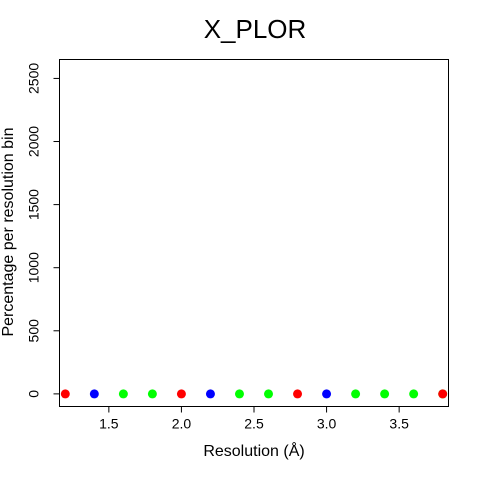  Describe the element at coordinates (8, 231) in the screenshot. I see `y-axis-label: Percentage per resolution bin` at that location.